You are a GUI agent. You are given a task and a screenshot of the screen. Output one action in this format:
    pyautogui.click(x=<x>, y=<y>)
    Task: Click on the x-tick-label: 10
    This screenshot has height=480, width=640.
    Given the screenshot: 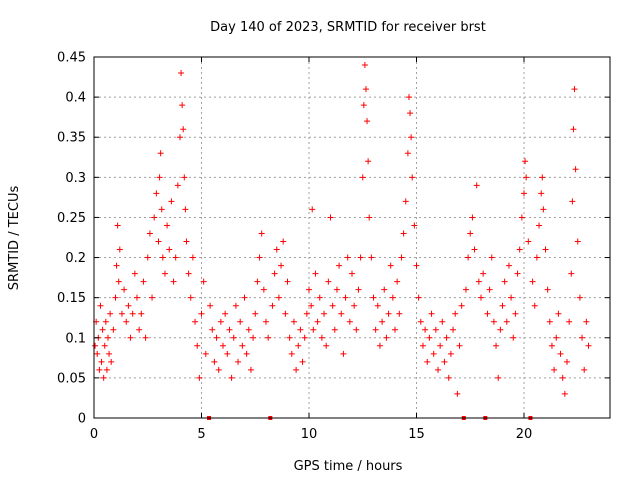 What is the action you would take?
    pyautogui.click(x=309, y=434)
    